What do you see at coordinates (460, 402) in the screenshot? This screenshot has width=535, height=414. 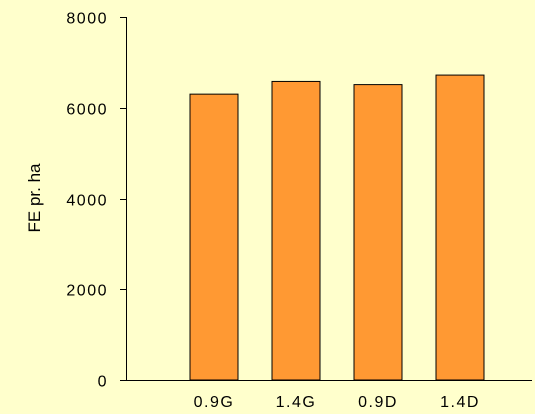 I see `x-tick-label: 1.4D` at bounding box center [460, 402].